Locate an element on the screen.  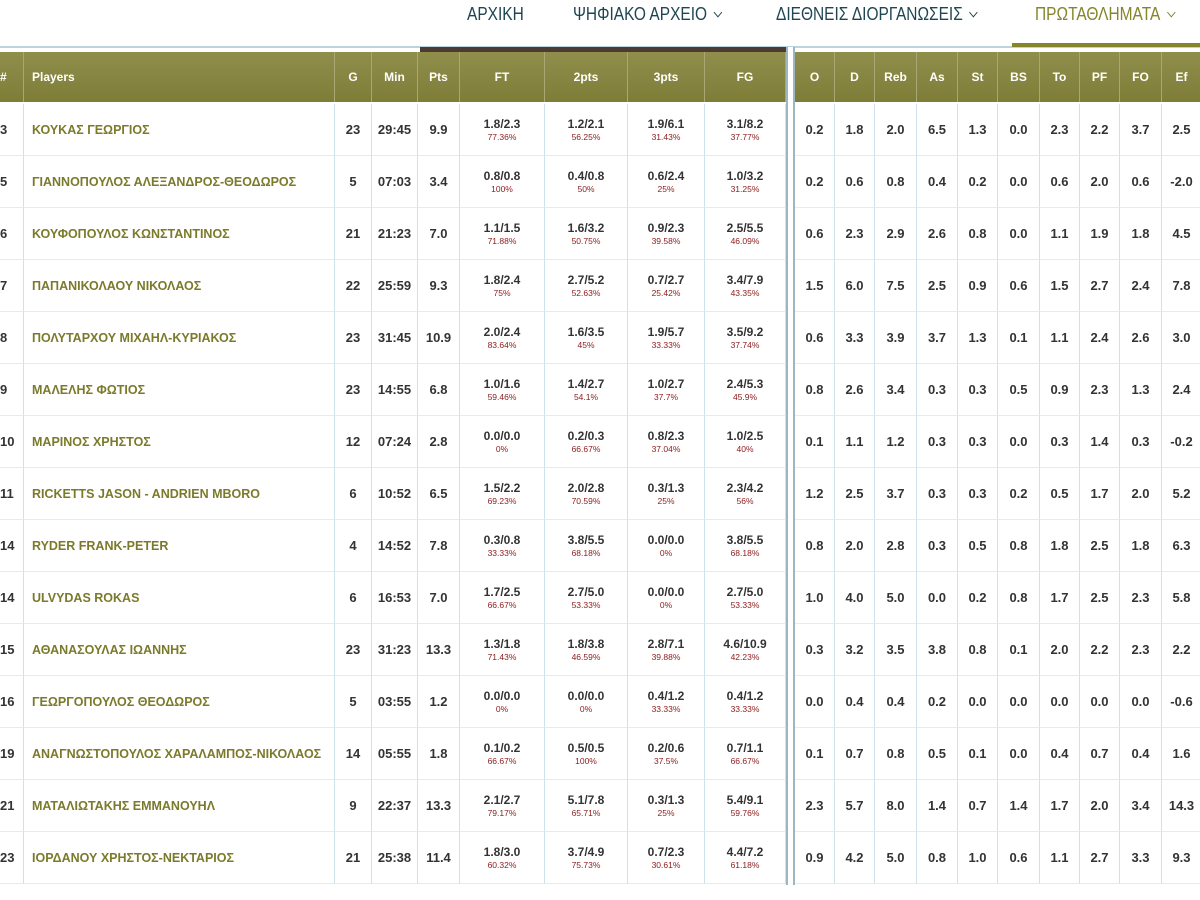
percentage: 53.33% is located at coordinates (586, 604).